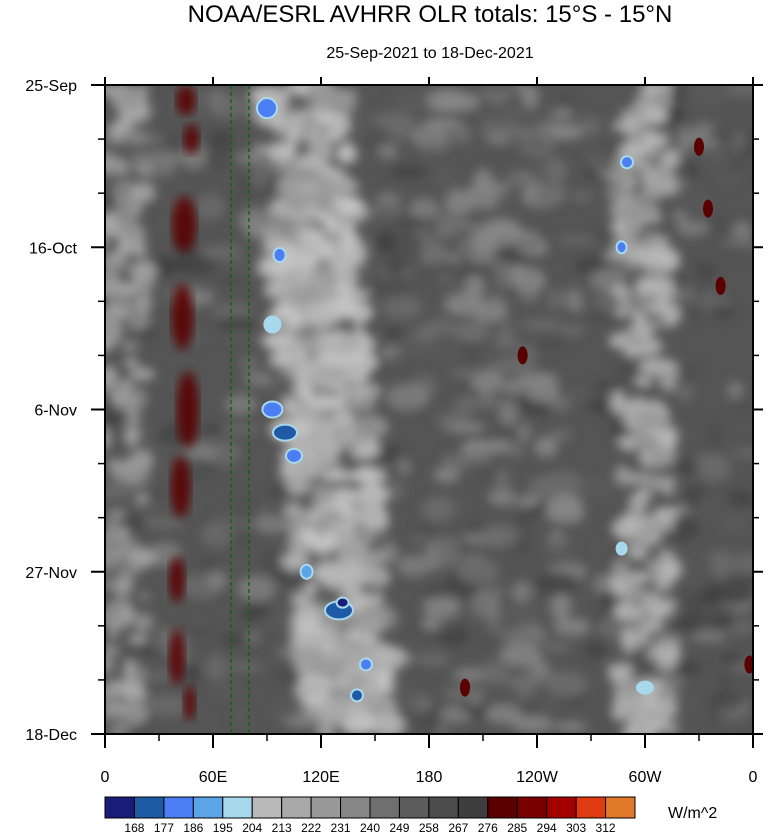 Image resolution: width=772 pixels, height=835 pixels. What do you see at coordinates (547, 828) in the screenshot?
I see `colorbar-label: 294` at bounding box center [547, 828].